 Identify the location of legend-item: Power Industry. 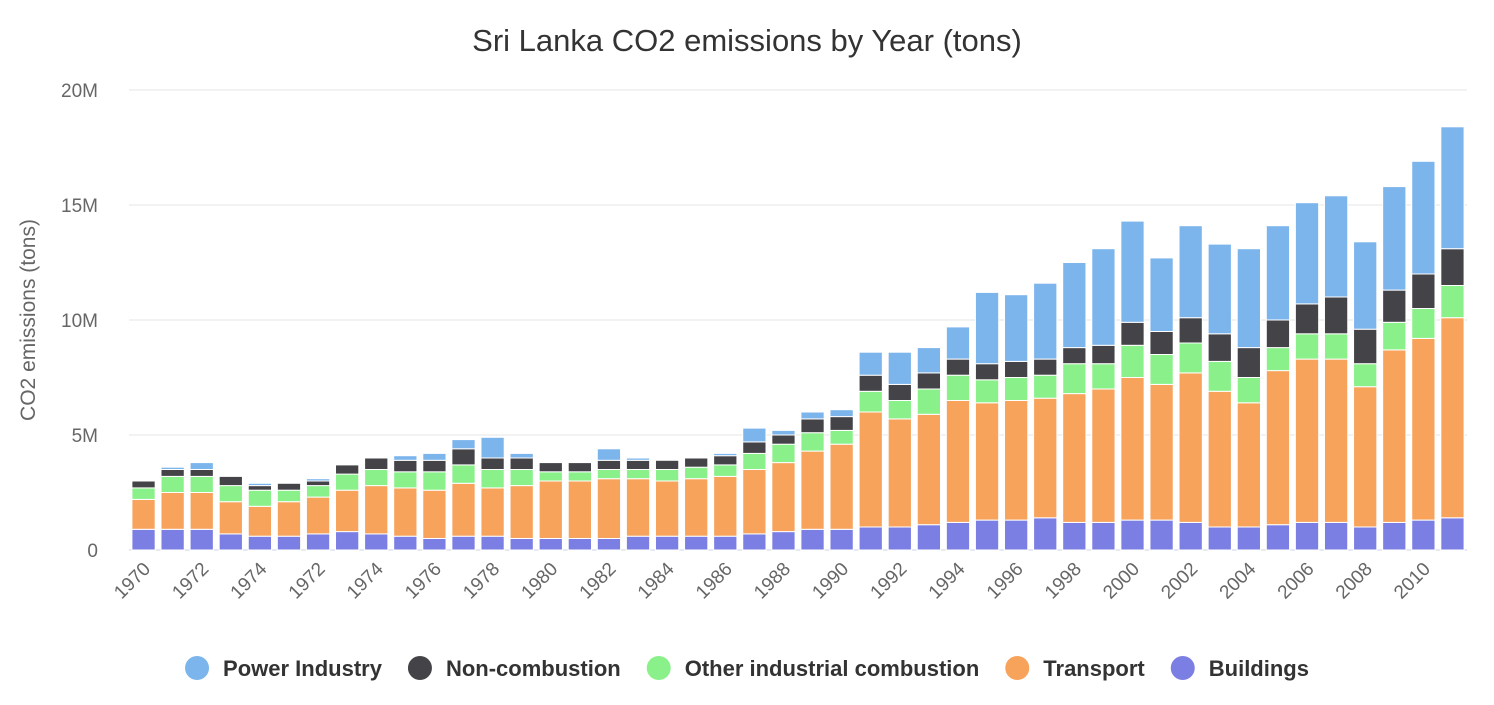
(284, 668).